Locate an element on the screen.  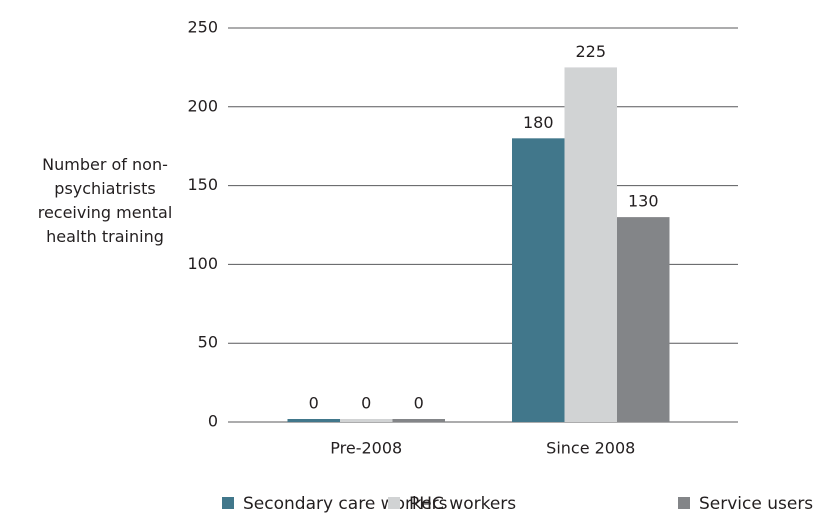
y-tick-label: 200 is located at coordinates (202, 105).